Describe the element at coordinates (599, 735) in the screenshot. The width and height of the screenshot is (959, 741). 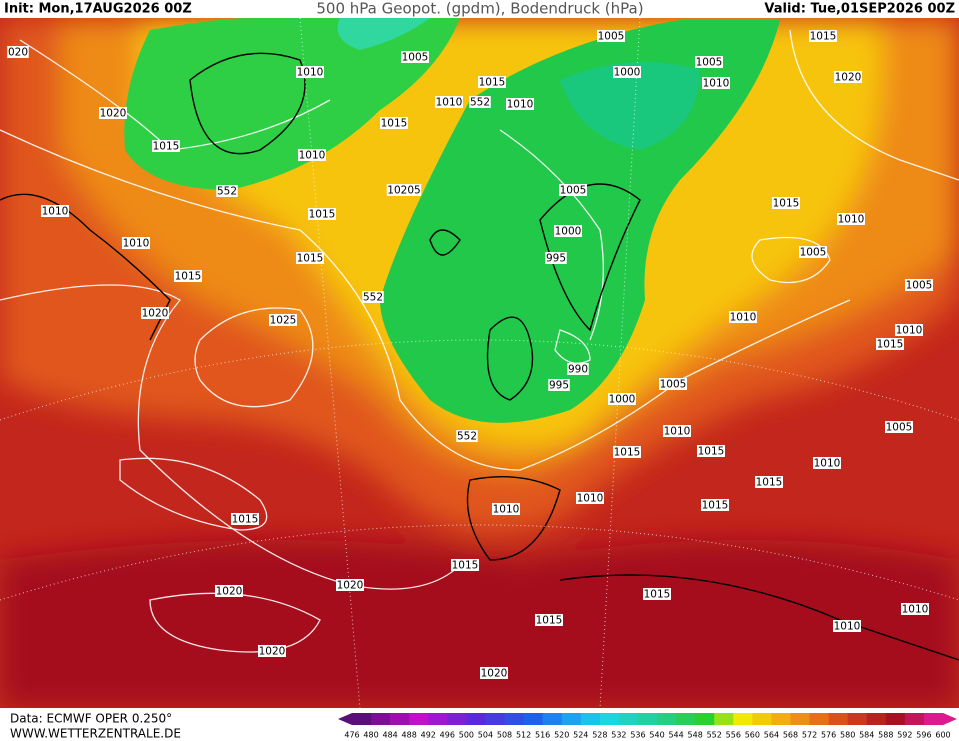
I see `colorbar-label: 528` at that location.